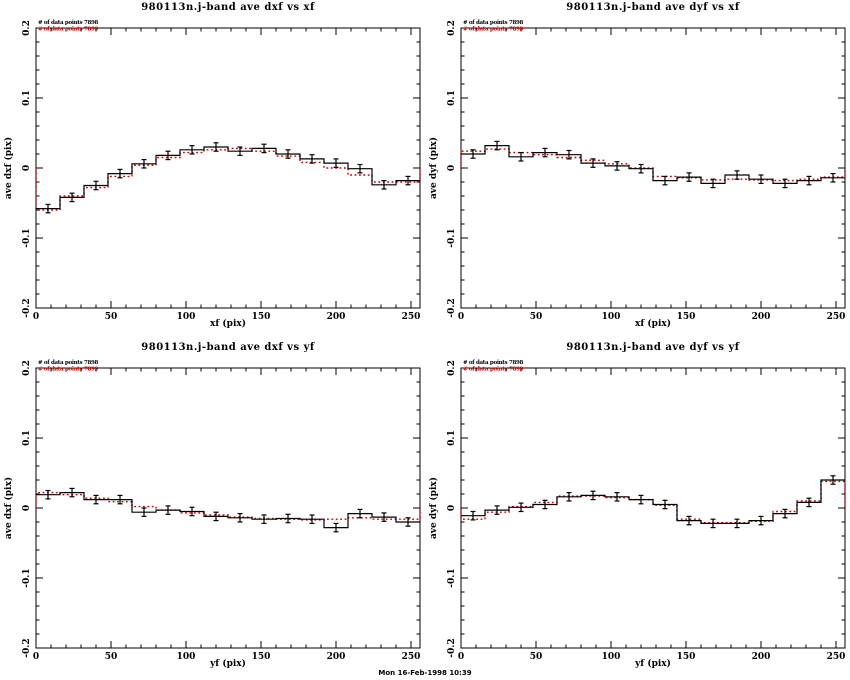  Describe the element at coordinates (653, 347) in the screenshot. I see `panel-title: 980113n.j-band ave dyf vs yf` at that location.